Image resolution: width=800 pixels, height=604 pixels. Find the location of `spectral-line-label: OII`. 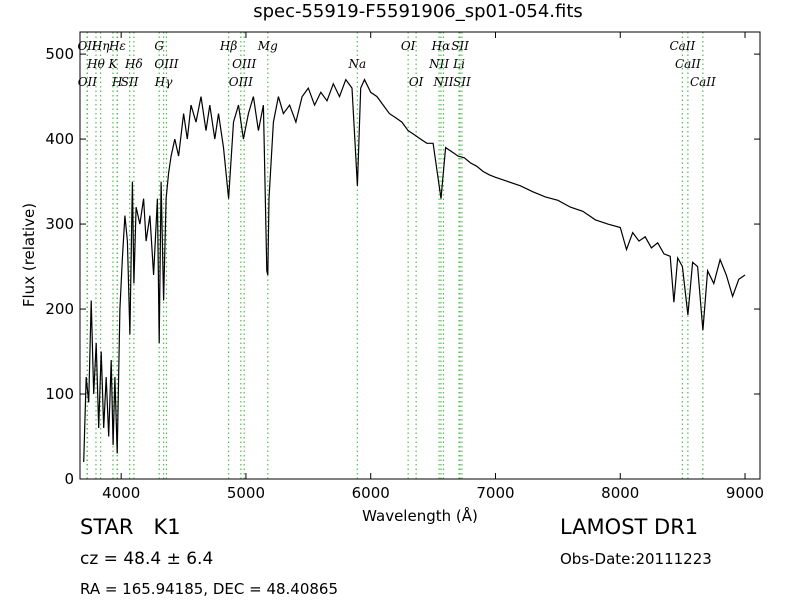

spectral-line-label: OII is located at coordinates (88, 82).